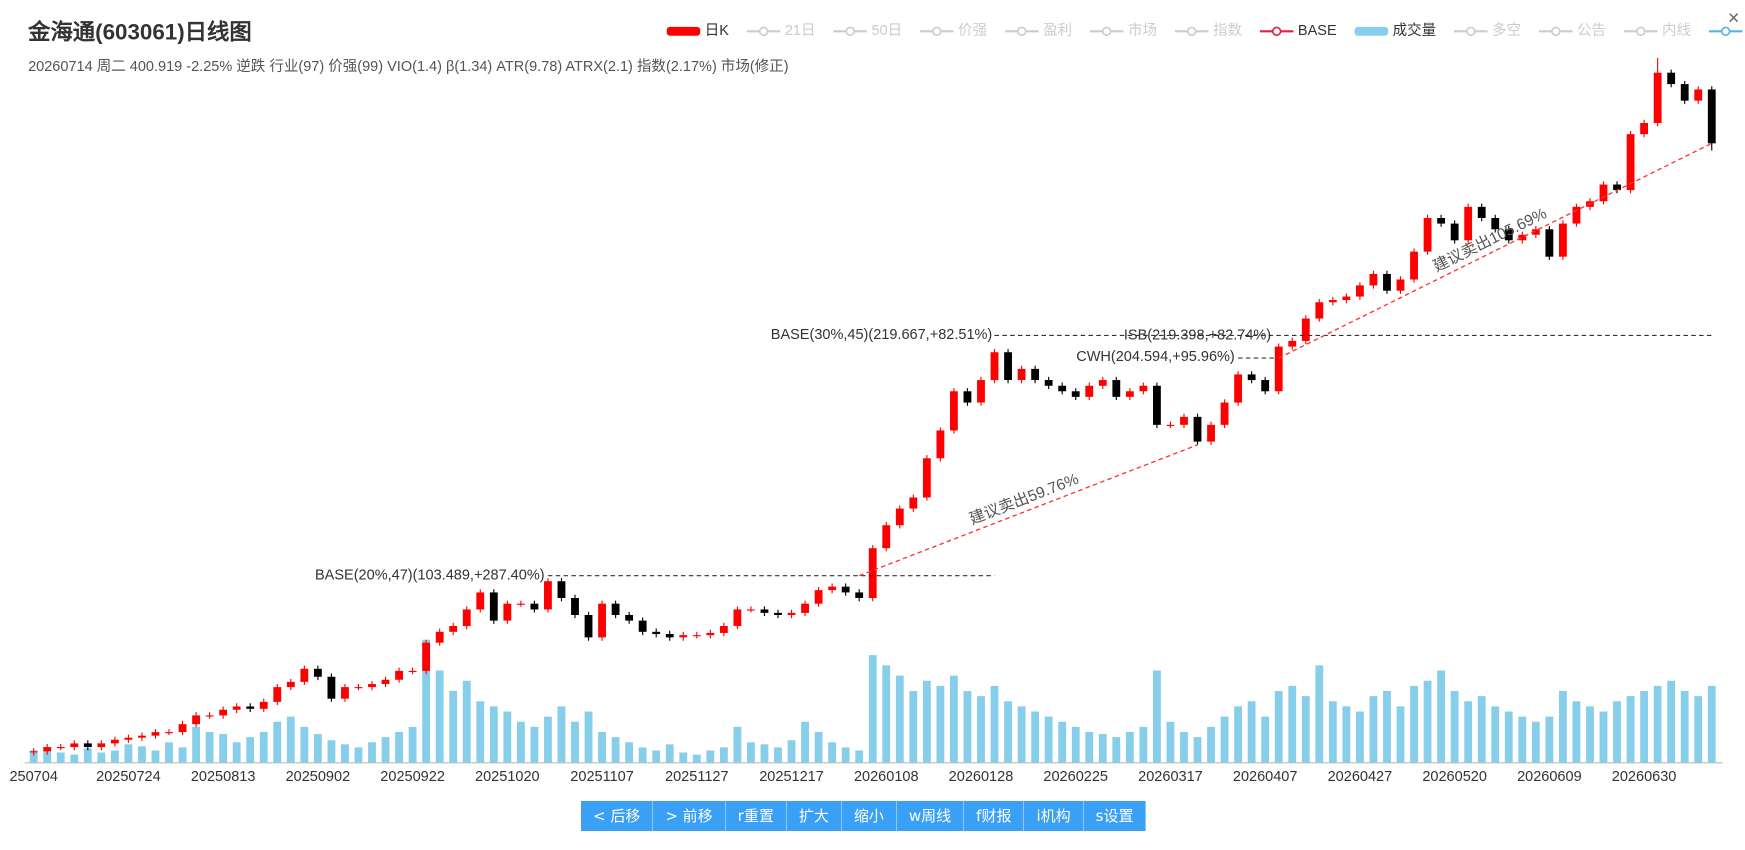 The image size is (1745, 850). Describe the element at coordinates (1054, 816) in the screenshot. I see `toolbar-button: i机构` at that location.